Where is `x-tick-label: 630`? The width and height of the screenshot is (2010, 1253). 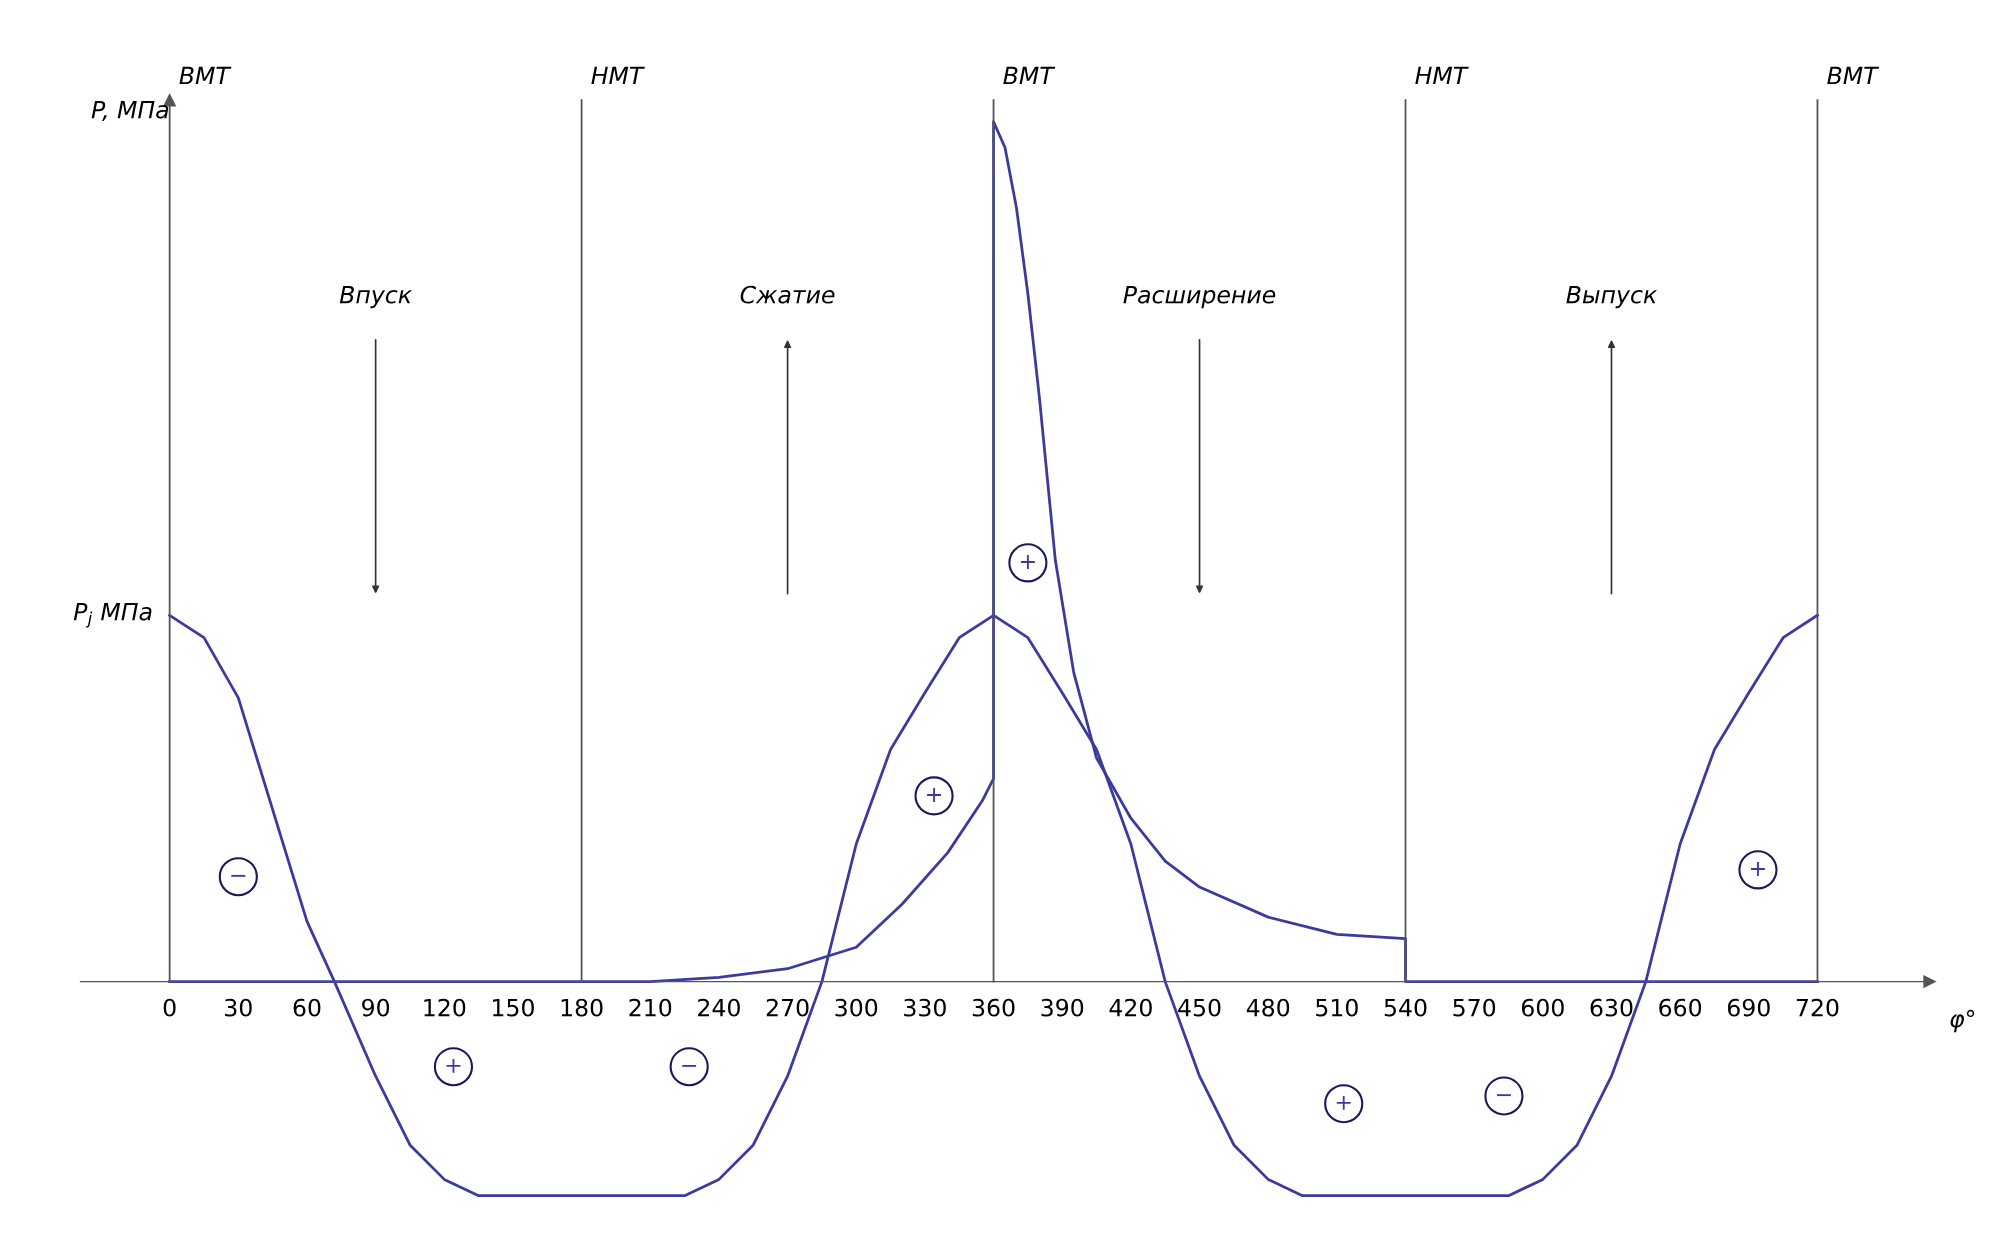
x-tick-label: 630 is located at coordinates (1611, 1007).